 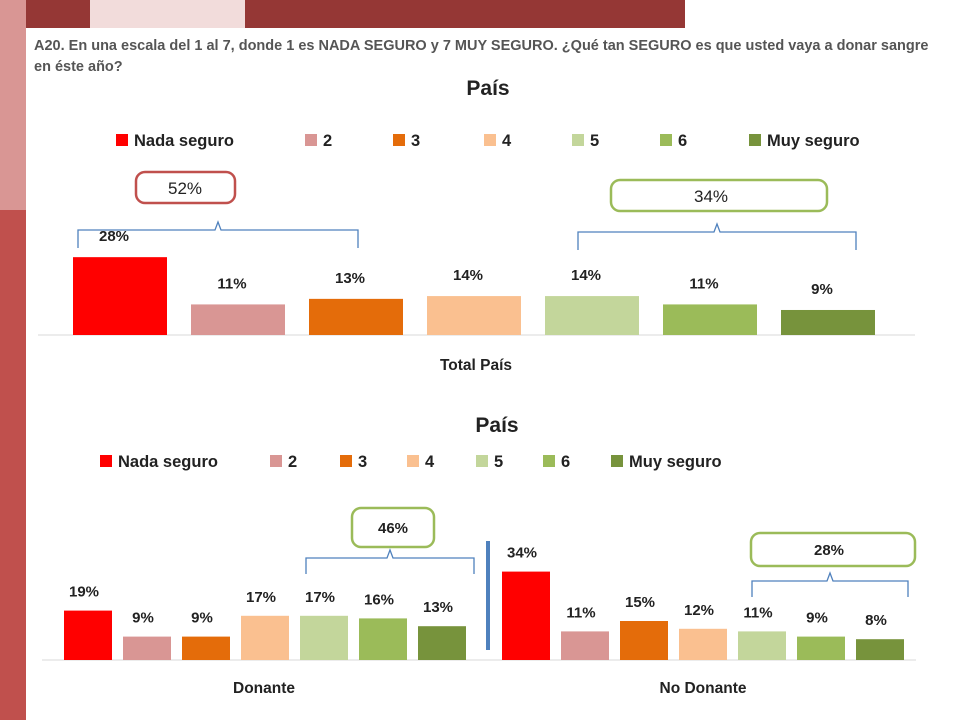 What do you see at coordinates (703, 688) in the screenshot?
I see `category-label-1: No Donante` at bounding box center [703, 688].